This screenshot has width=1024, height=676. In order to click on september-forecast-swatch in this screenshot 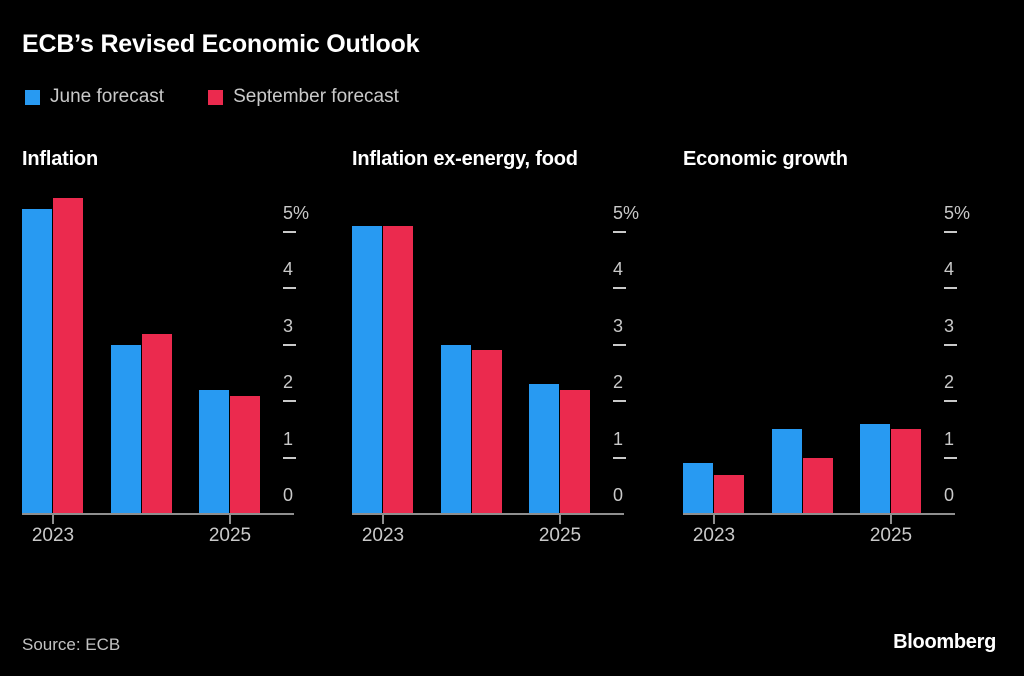, I will do `click(216, 97)`.